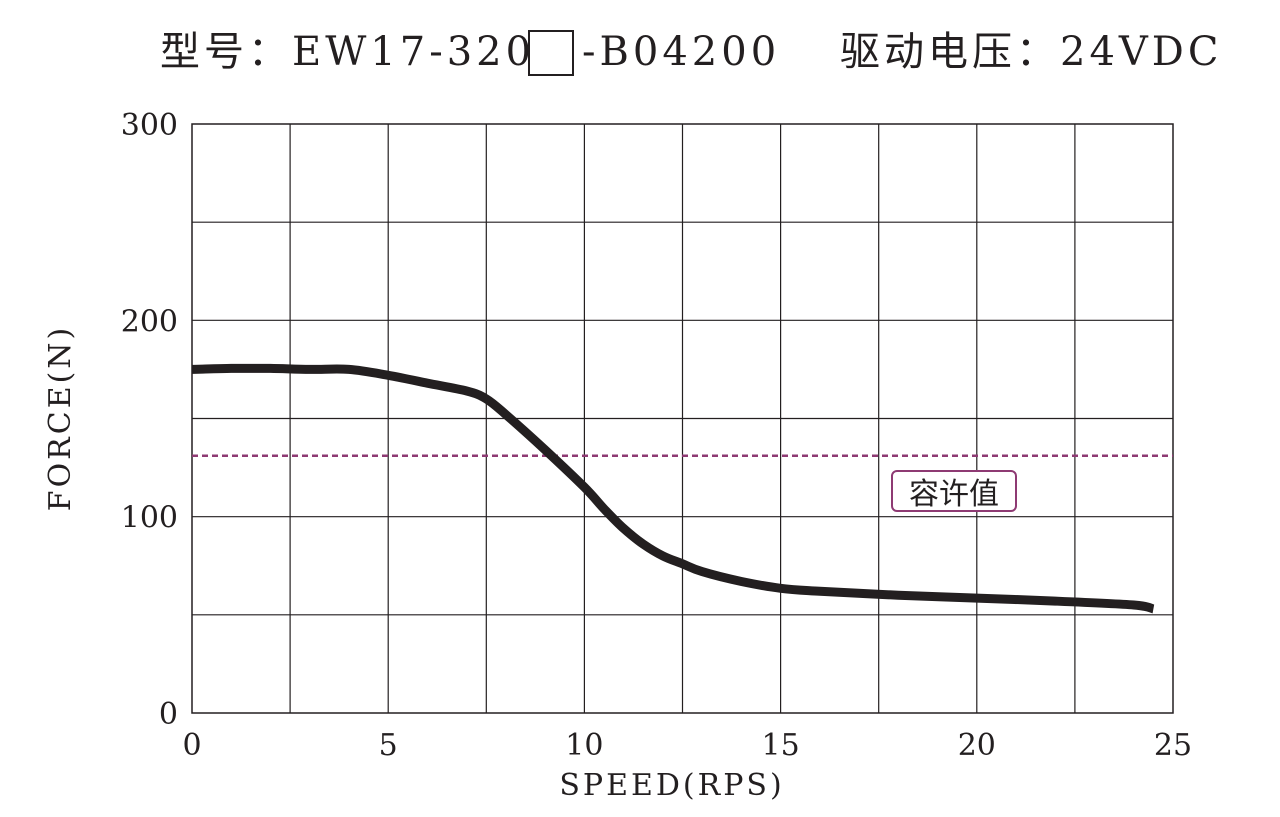 Image resolution: width=1280 pixels, height=817 pixels. What do you see at coordinates (168, 714) in the screenshot?
I see `y-tick-label: 0` at bounding box center [168, 714].